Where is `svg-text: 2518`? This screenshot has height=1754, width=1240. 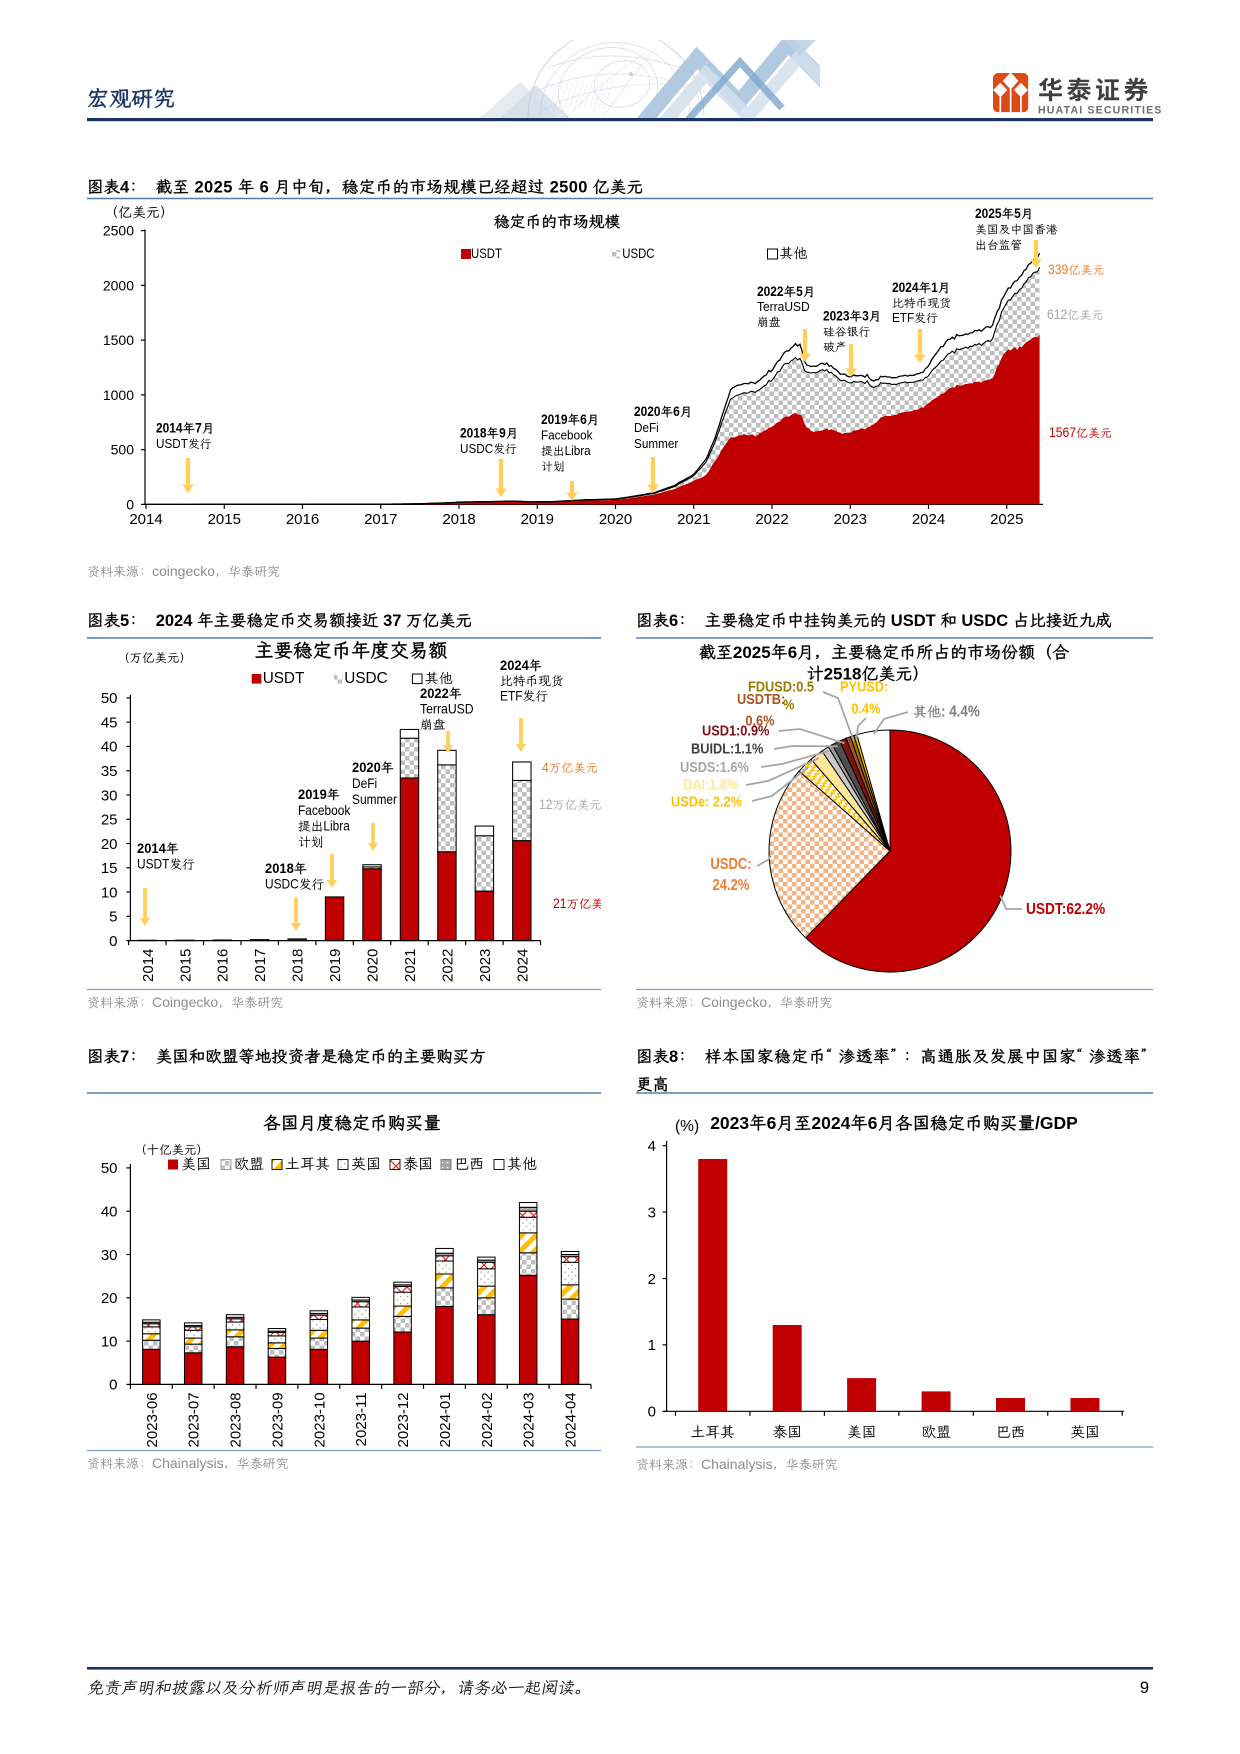 svg-text: 2518 is located at coordinates (843, 674).